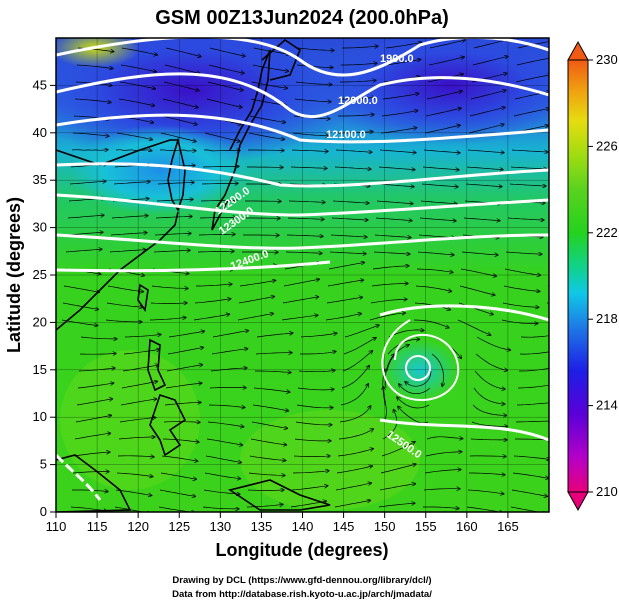  I want to click on x-tick-label: 165, so click(508, 526).